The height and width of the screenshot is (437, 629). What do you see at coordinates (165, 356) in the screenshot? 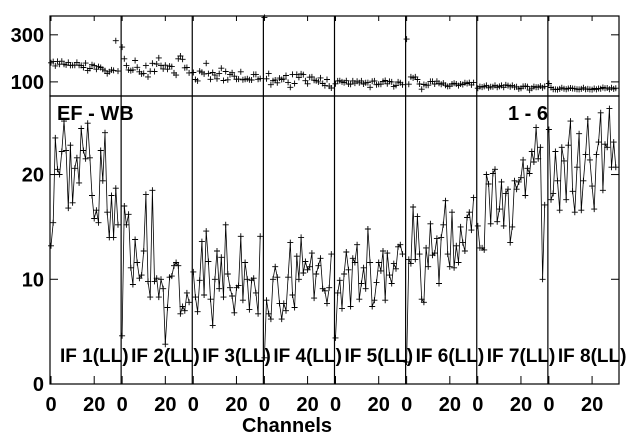
I see `if-label-2: IF 2(LL)` at bounding box center [165, 356].